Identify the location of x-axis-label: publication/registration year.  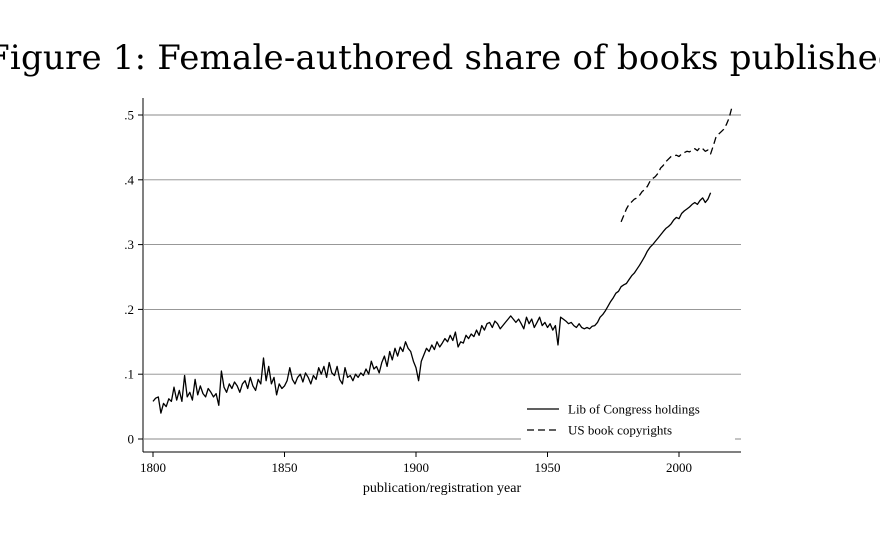
(442, 488).